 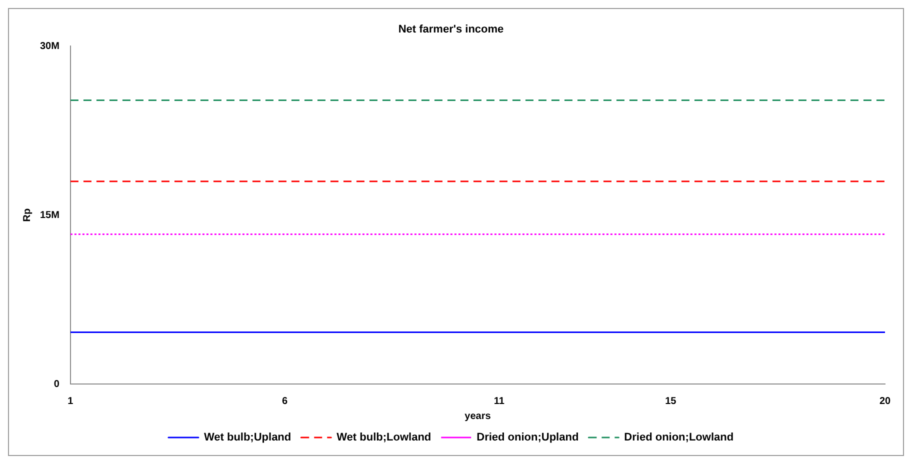 I want to click on legend-label: Wet bulb;Upland, so click(x=248, y=438).